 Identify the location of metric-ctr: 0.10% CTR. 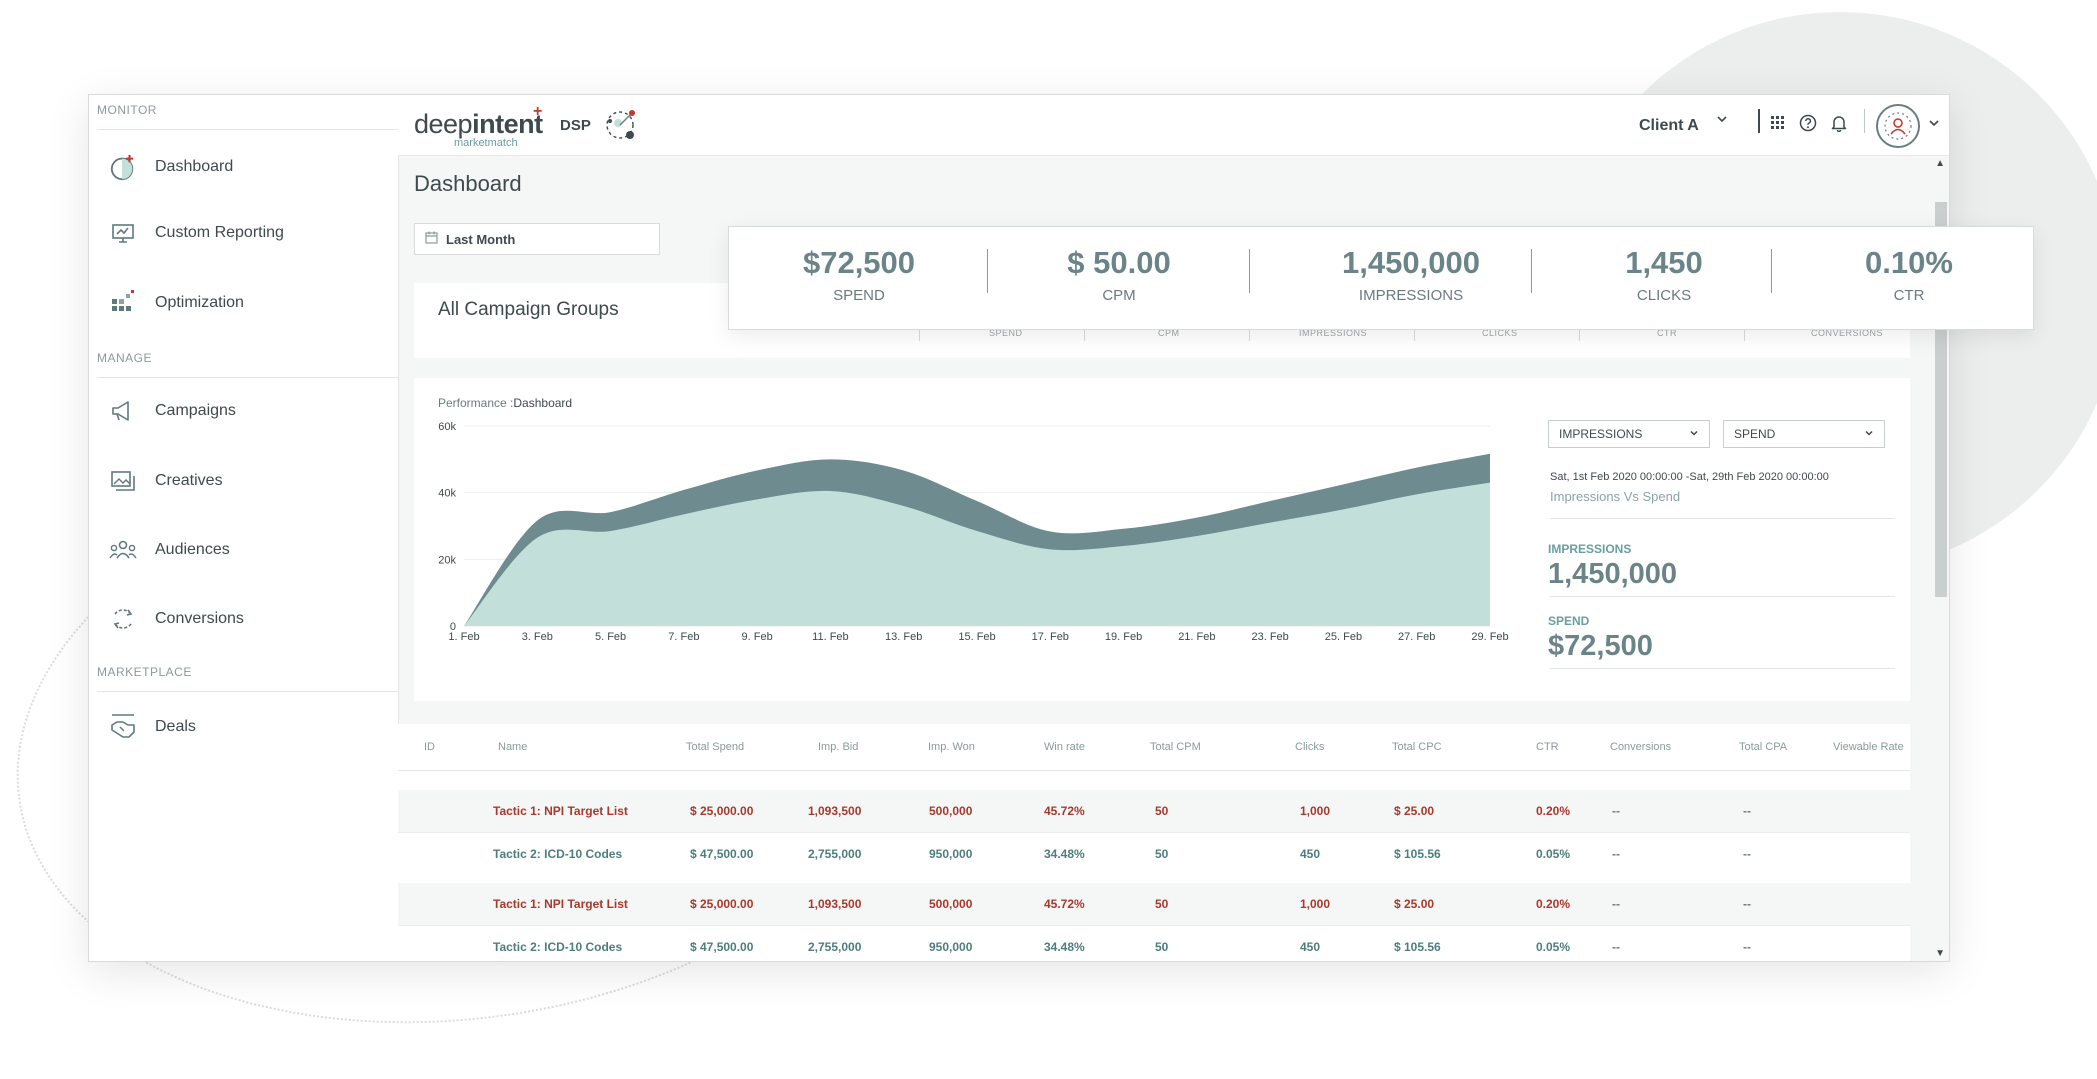
(1909, 278).